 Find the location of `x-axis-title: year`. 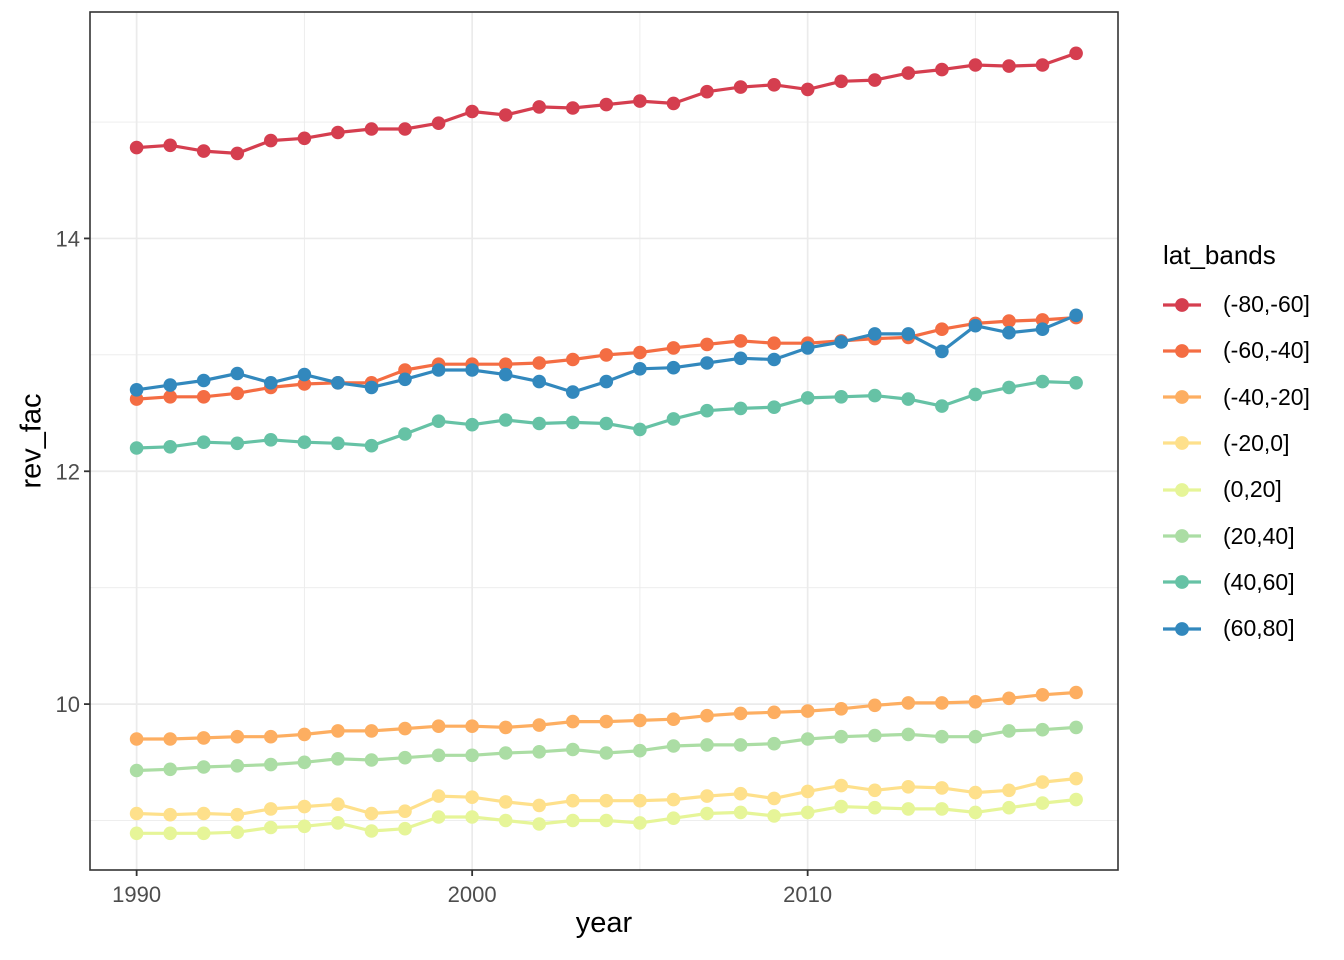

x-axis-title: year is located at coordinates (604, 923).